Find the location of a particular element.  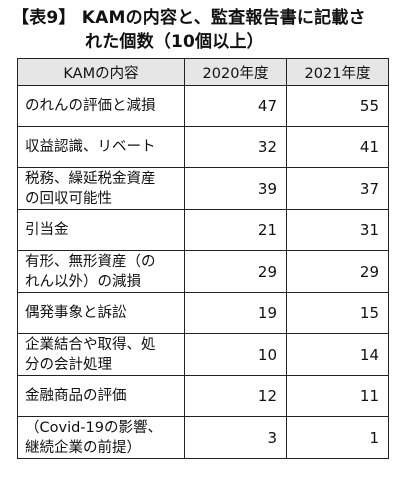

table-row: 税務、繰延税金資産 の回収可能性 39 37 is located at coordinates (203, 188).